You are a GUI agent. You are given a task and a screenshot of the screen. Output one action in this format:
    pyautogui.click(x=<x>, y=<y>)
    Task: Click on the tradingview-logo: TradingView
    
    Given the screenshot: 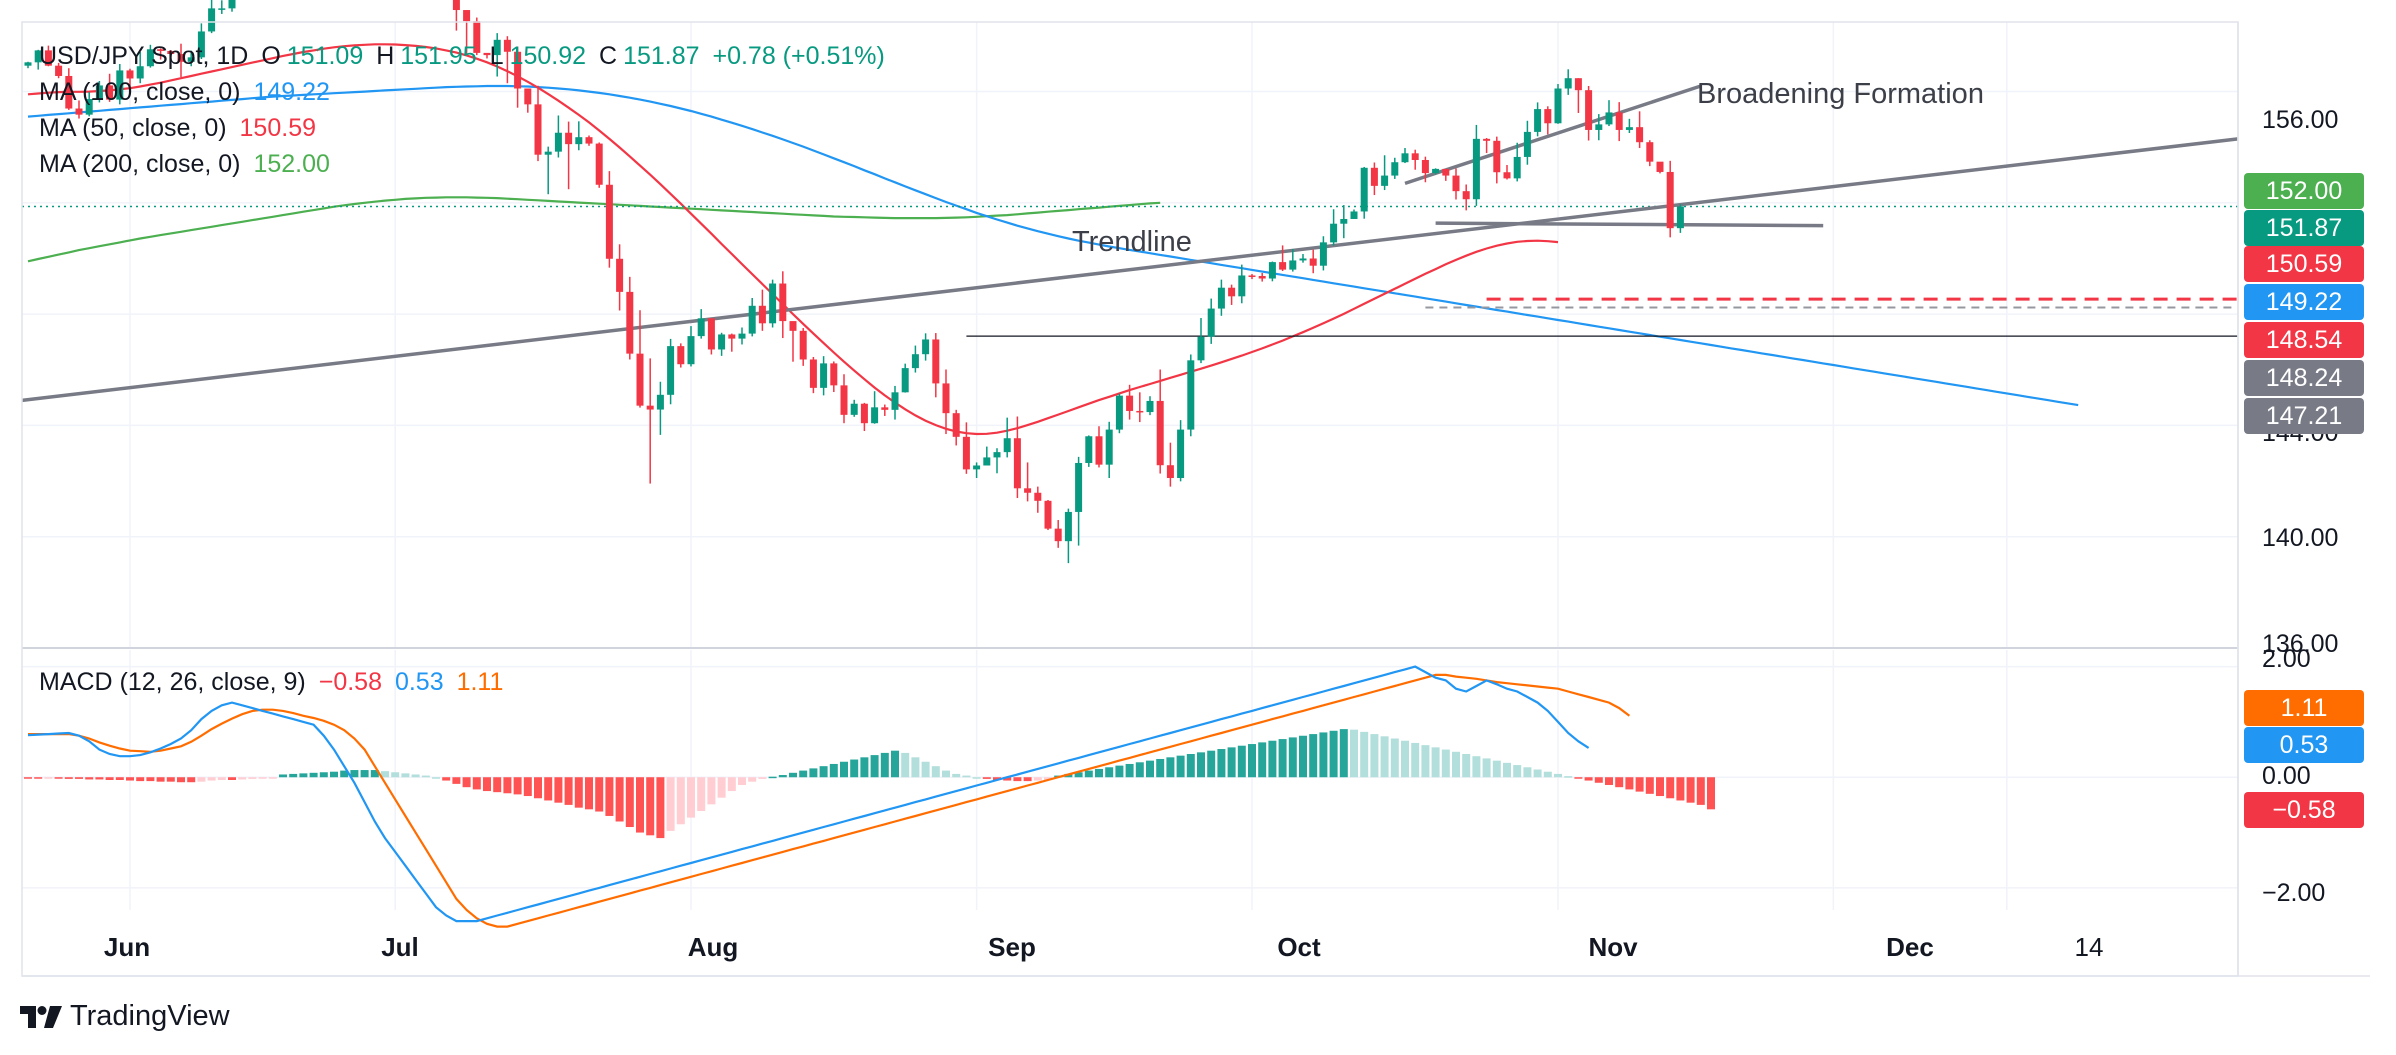 What is the action you would take?
    pyautogui.click(x=125, y=1016)
    